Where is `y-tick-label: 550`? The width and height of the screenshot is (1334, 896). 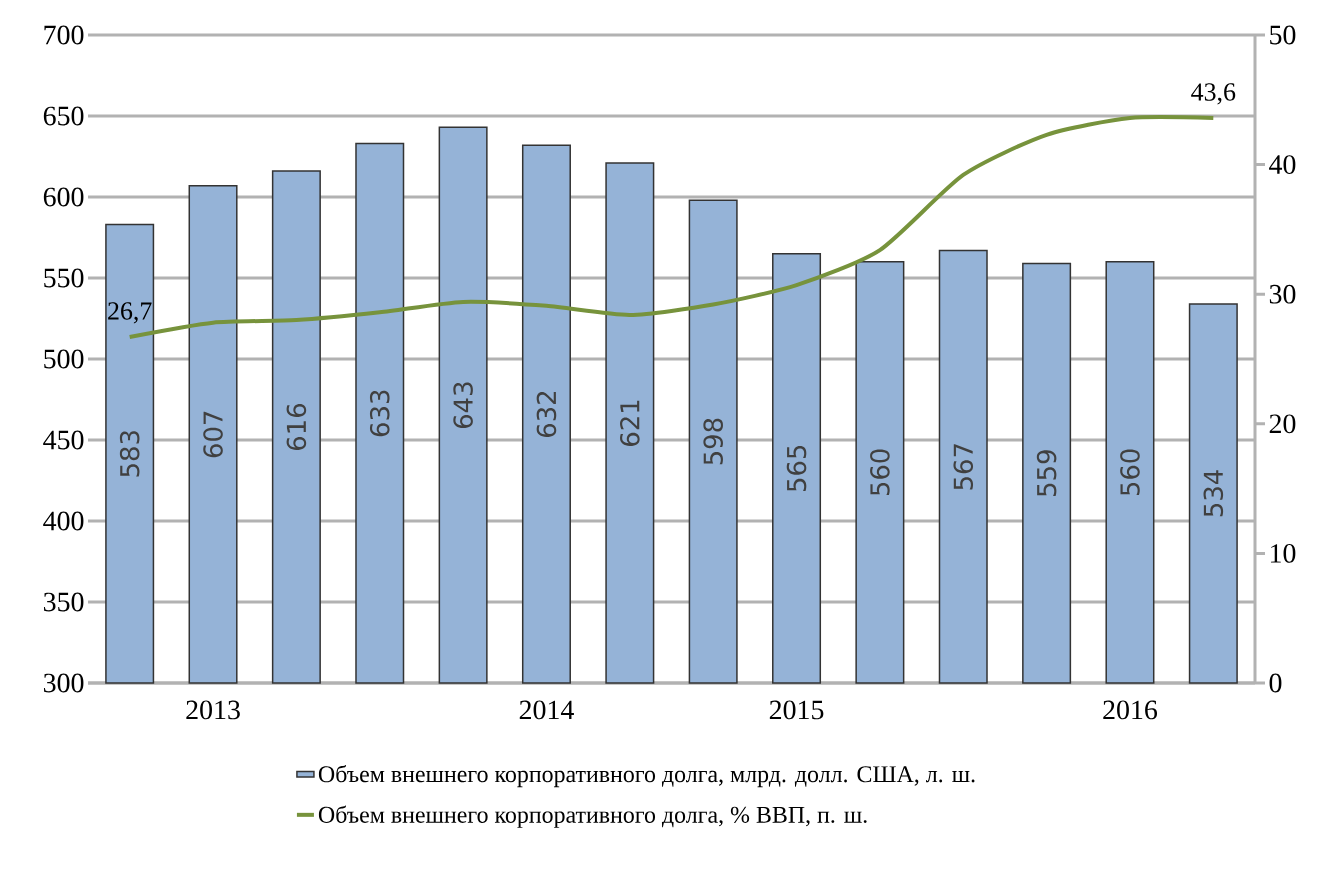 y-tick-label: 550 is located at coordinates (64, 278).